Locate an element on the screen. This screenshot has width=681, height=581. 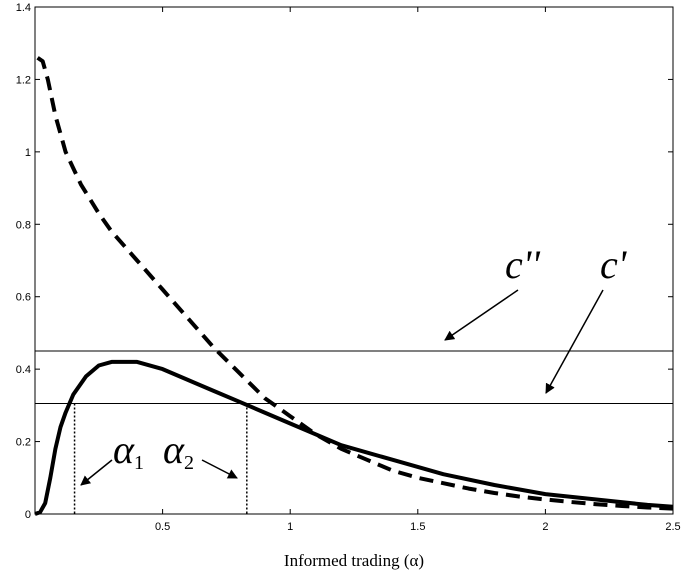
y-tick-label: 1.4 is located at coordinates (23, 8).